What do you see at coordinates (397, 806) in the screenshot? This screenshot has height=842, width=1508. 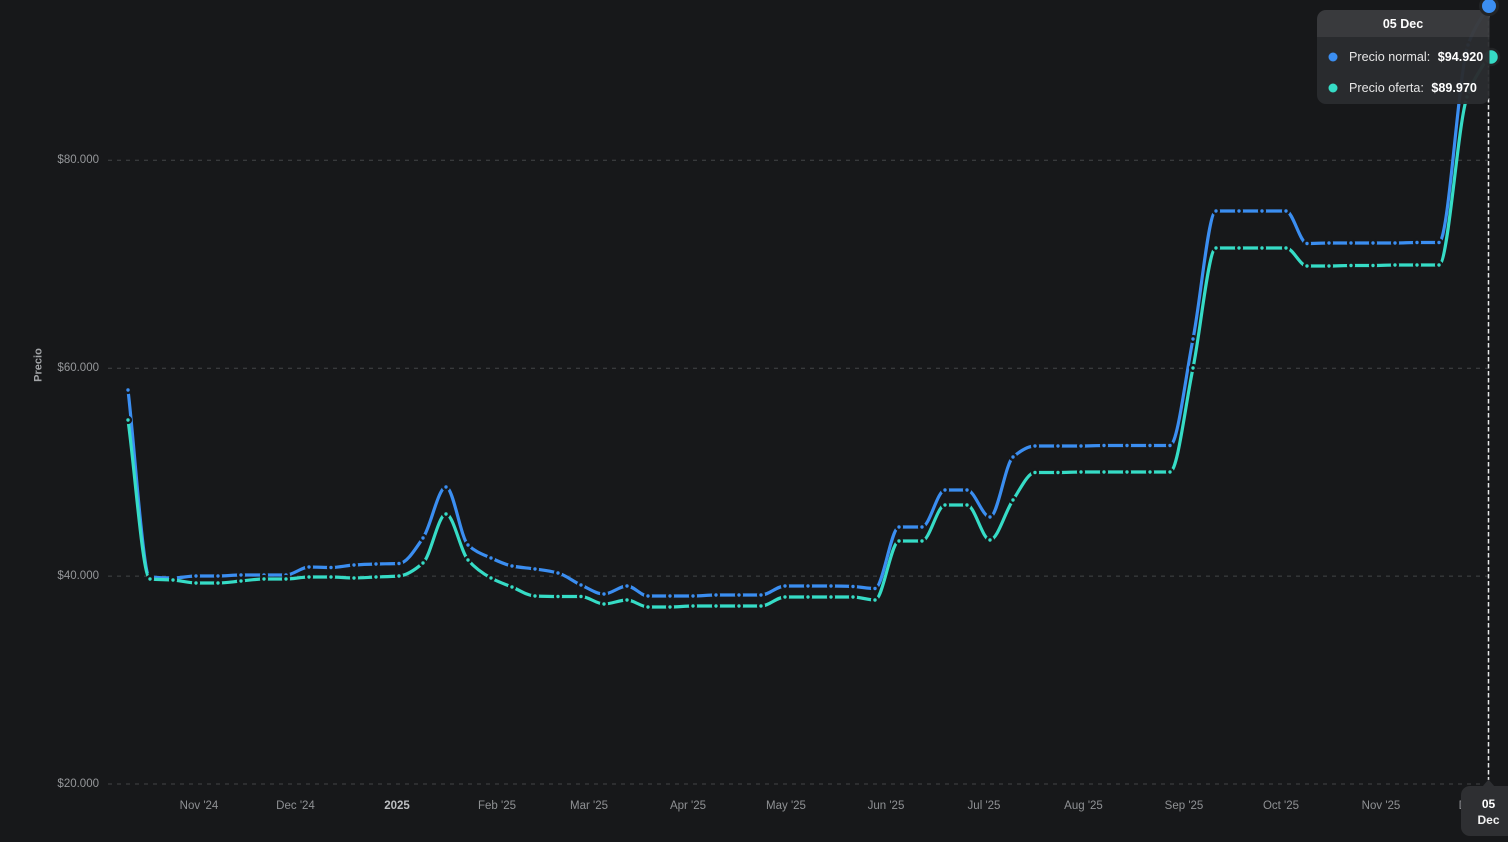 I see `svg-text: 2025` at bounding box center [397, 806].